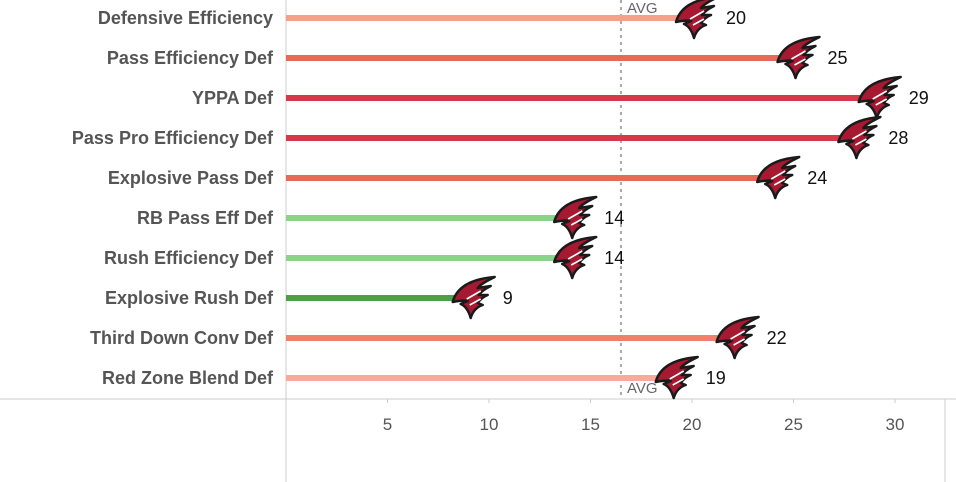 This screenshot has height=482, width=956. I want to click on value-label: 25, so click(838, 58).